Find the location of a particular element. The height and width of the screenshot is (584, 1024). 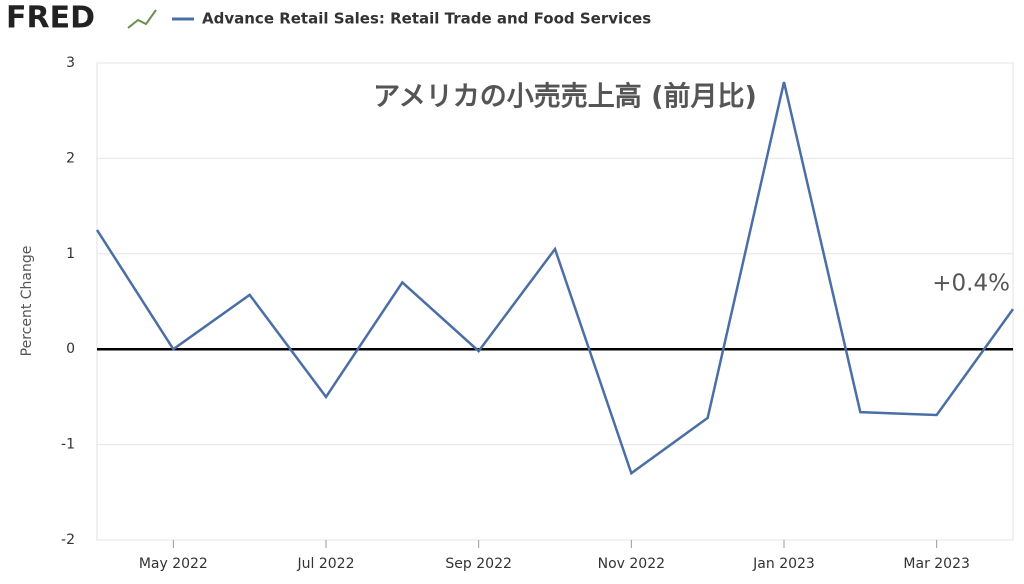

logo-icon is located at coordinates (142, 19).